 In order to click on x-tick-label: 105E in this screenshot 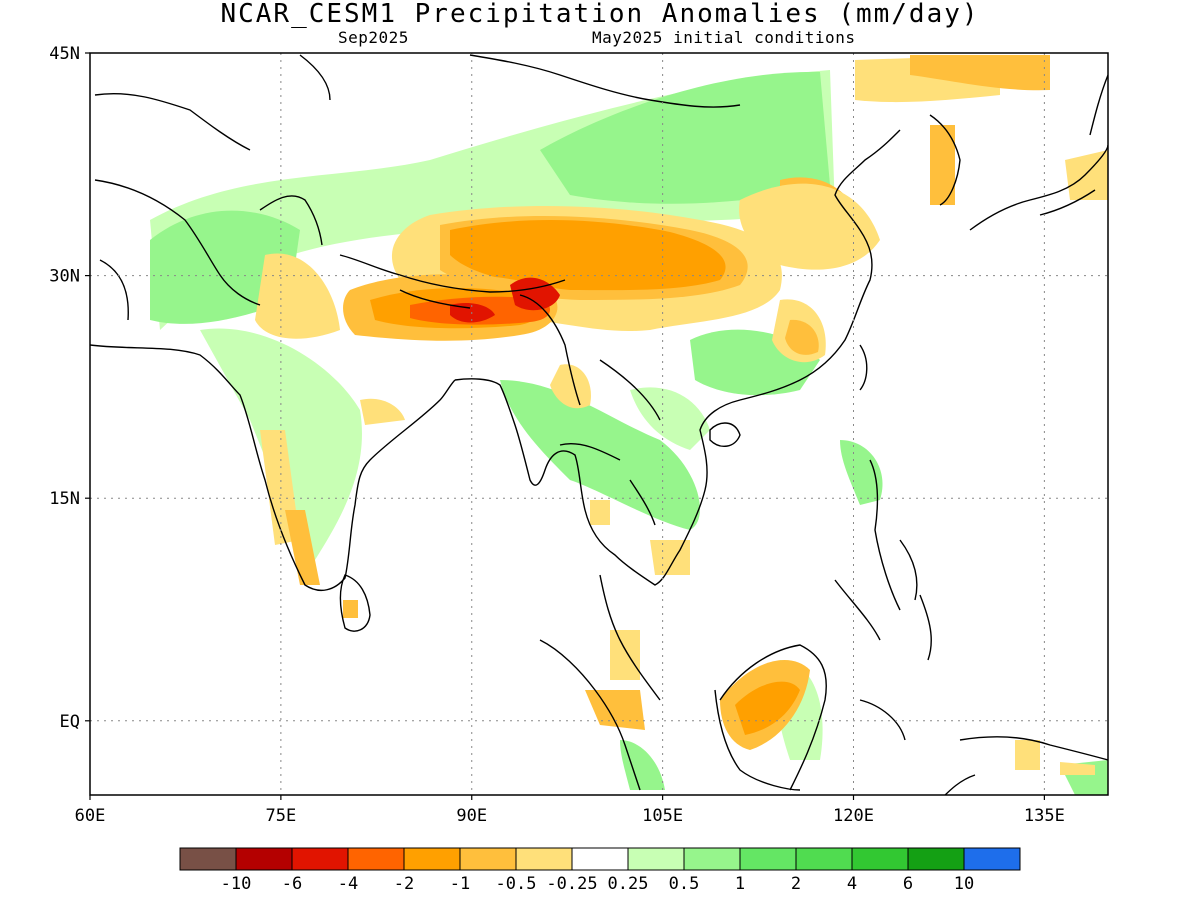, I will do `click(662, 816)`.